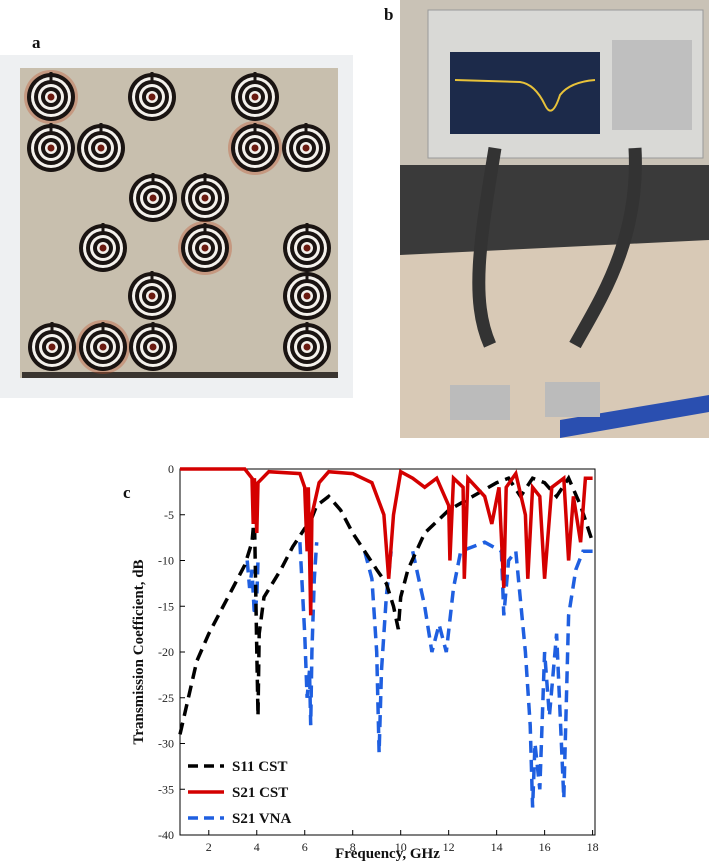 This screenshot has width=709, height=868. Describe the element at coordinates (171, 469) in the screenshot. I see `y-tick-label: 0` at that location.